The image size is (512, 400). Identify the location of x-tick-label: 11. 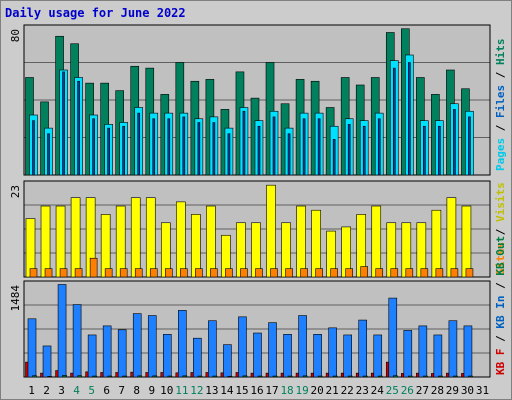
(181, 390).